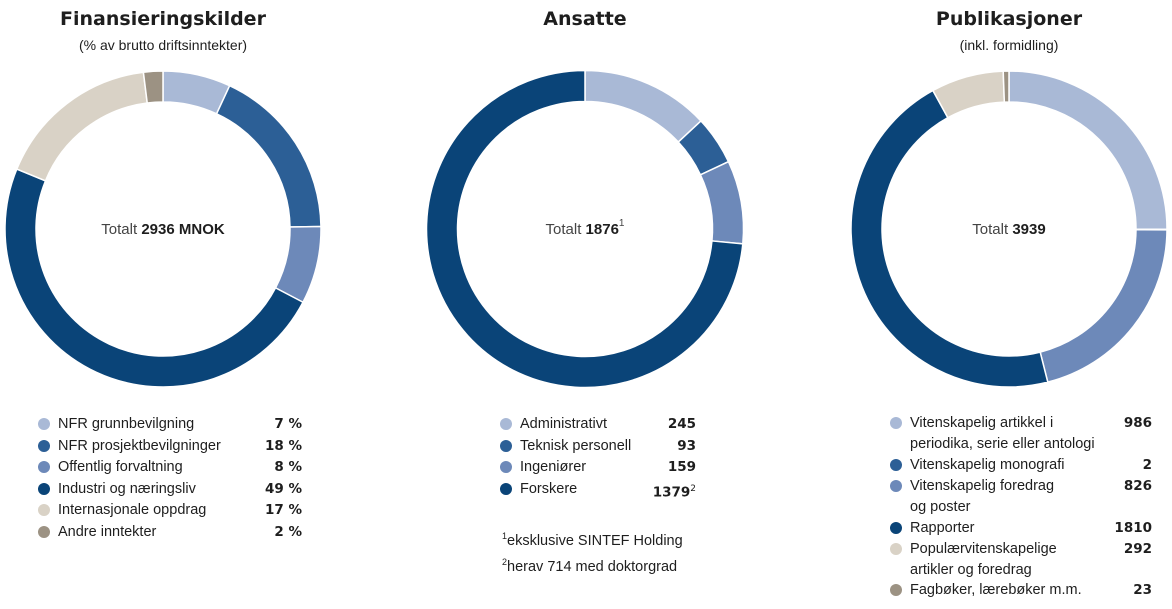  I want to click on legend-value: 18 %, so click(283, 445).